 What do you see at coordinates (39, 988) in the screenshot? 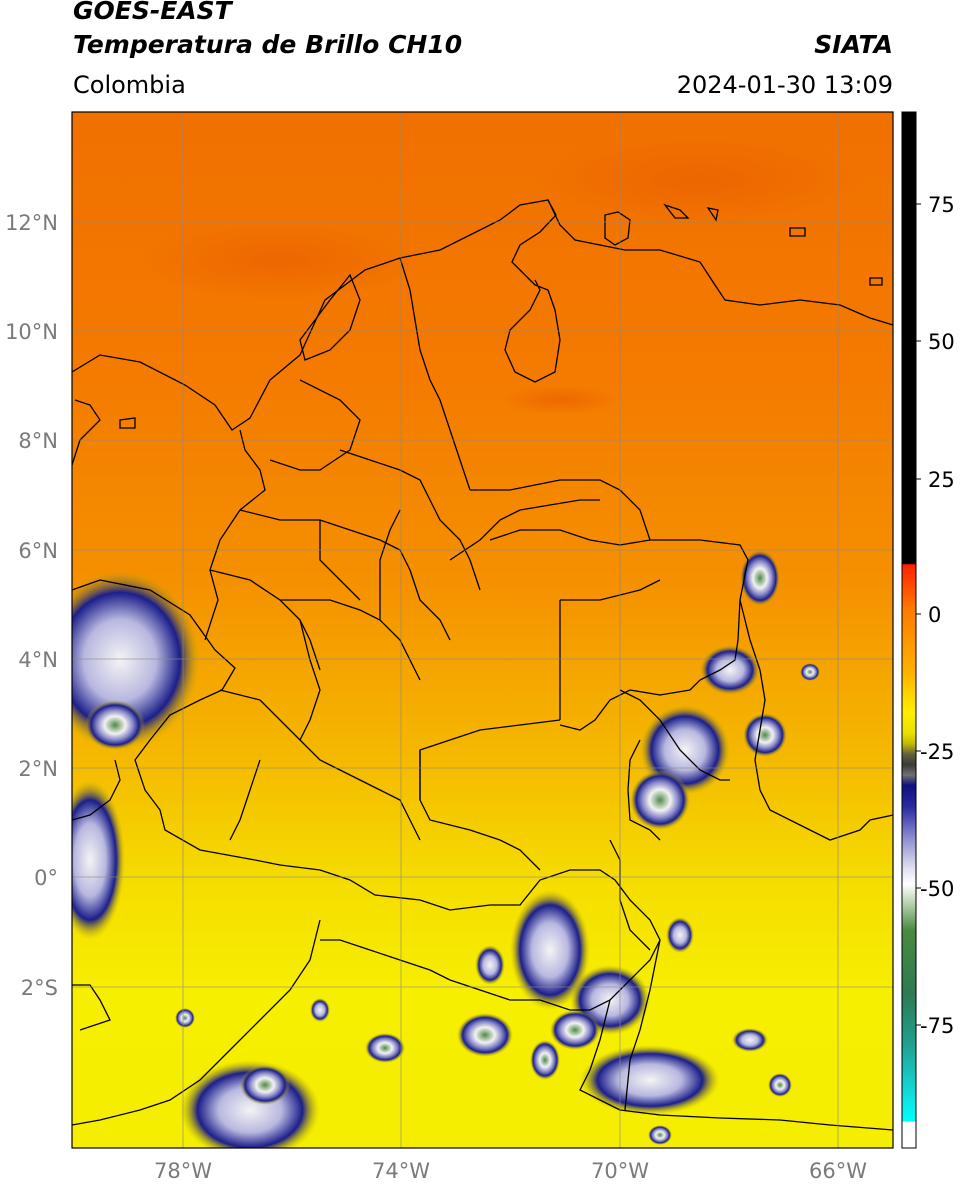
I see `lat-label-2s: 2°S` at bounding box center [39, 988].